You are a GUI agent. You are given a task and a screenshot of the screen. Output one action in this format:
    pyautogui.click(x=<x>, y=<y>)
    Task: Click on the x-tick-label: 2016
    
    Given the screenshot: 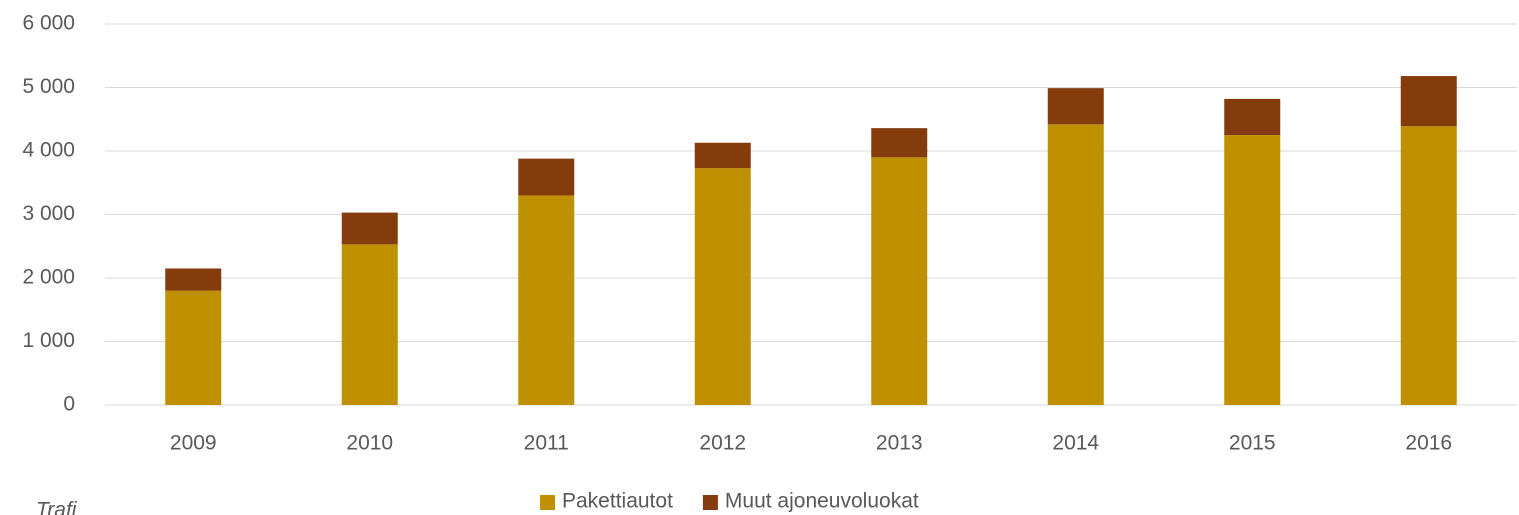 What is the action you would take?
    pyautogui.click(x=1428, y=443)
    